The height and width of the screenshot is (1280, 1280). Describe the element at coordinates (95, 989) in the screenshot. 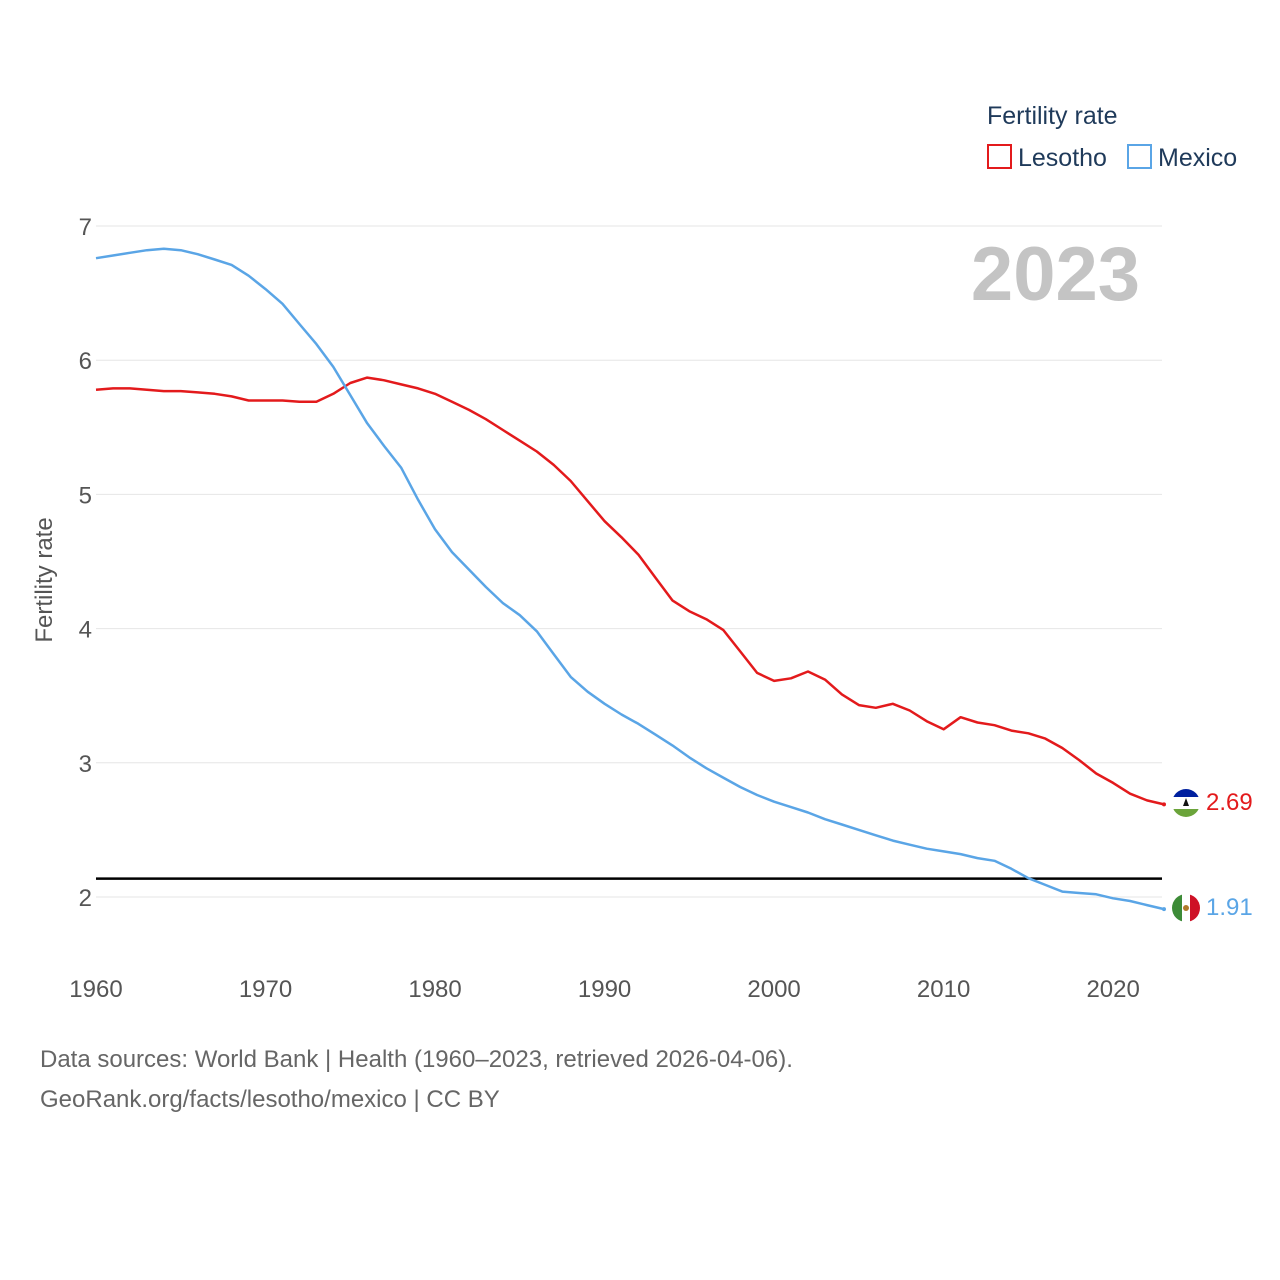

I see `x-tick-label-1960: 1960` at that location.